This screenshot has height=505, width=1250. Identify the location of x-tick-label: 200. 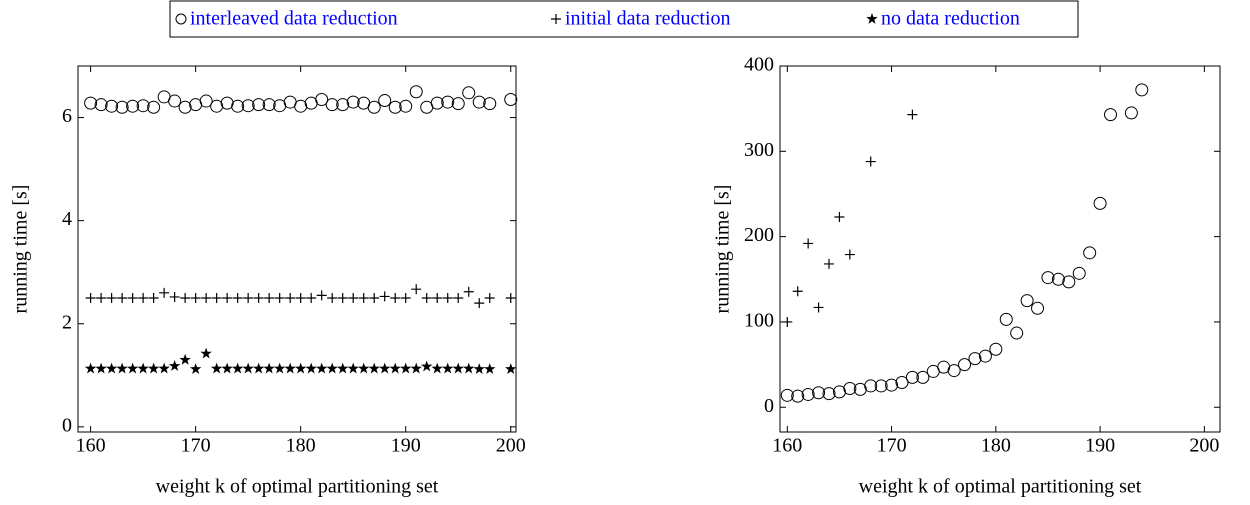
(1204, 446).